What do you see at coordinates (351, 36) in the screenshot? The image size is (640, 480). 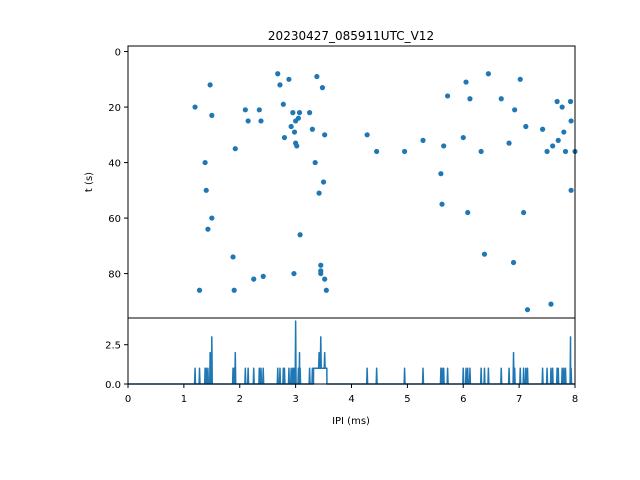 I see `chart-title: 20230427_085911UTC_V12` at bounding box center [351, 36].